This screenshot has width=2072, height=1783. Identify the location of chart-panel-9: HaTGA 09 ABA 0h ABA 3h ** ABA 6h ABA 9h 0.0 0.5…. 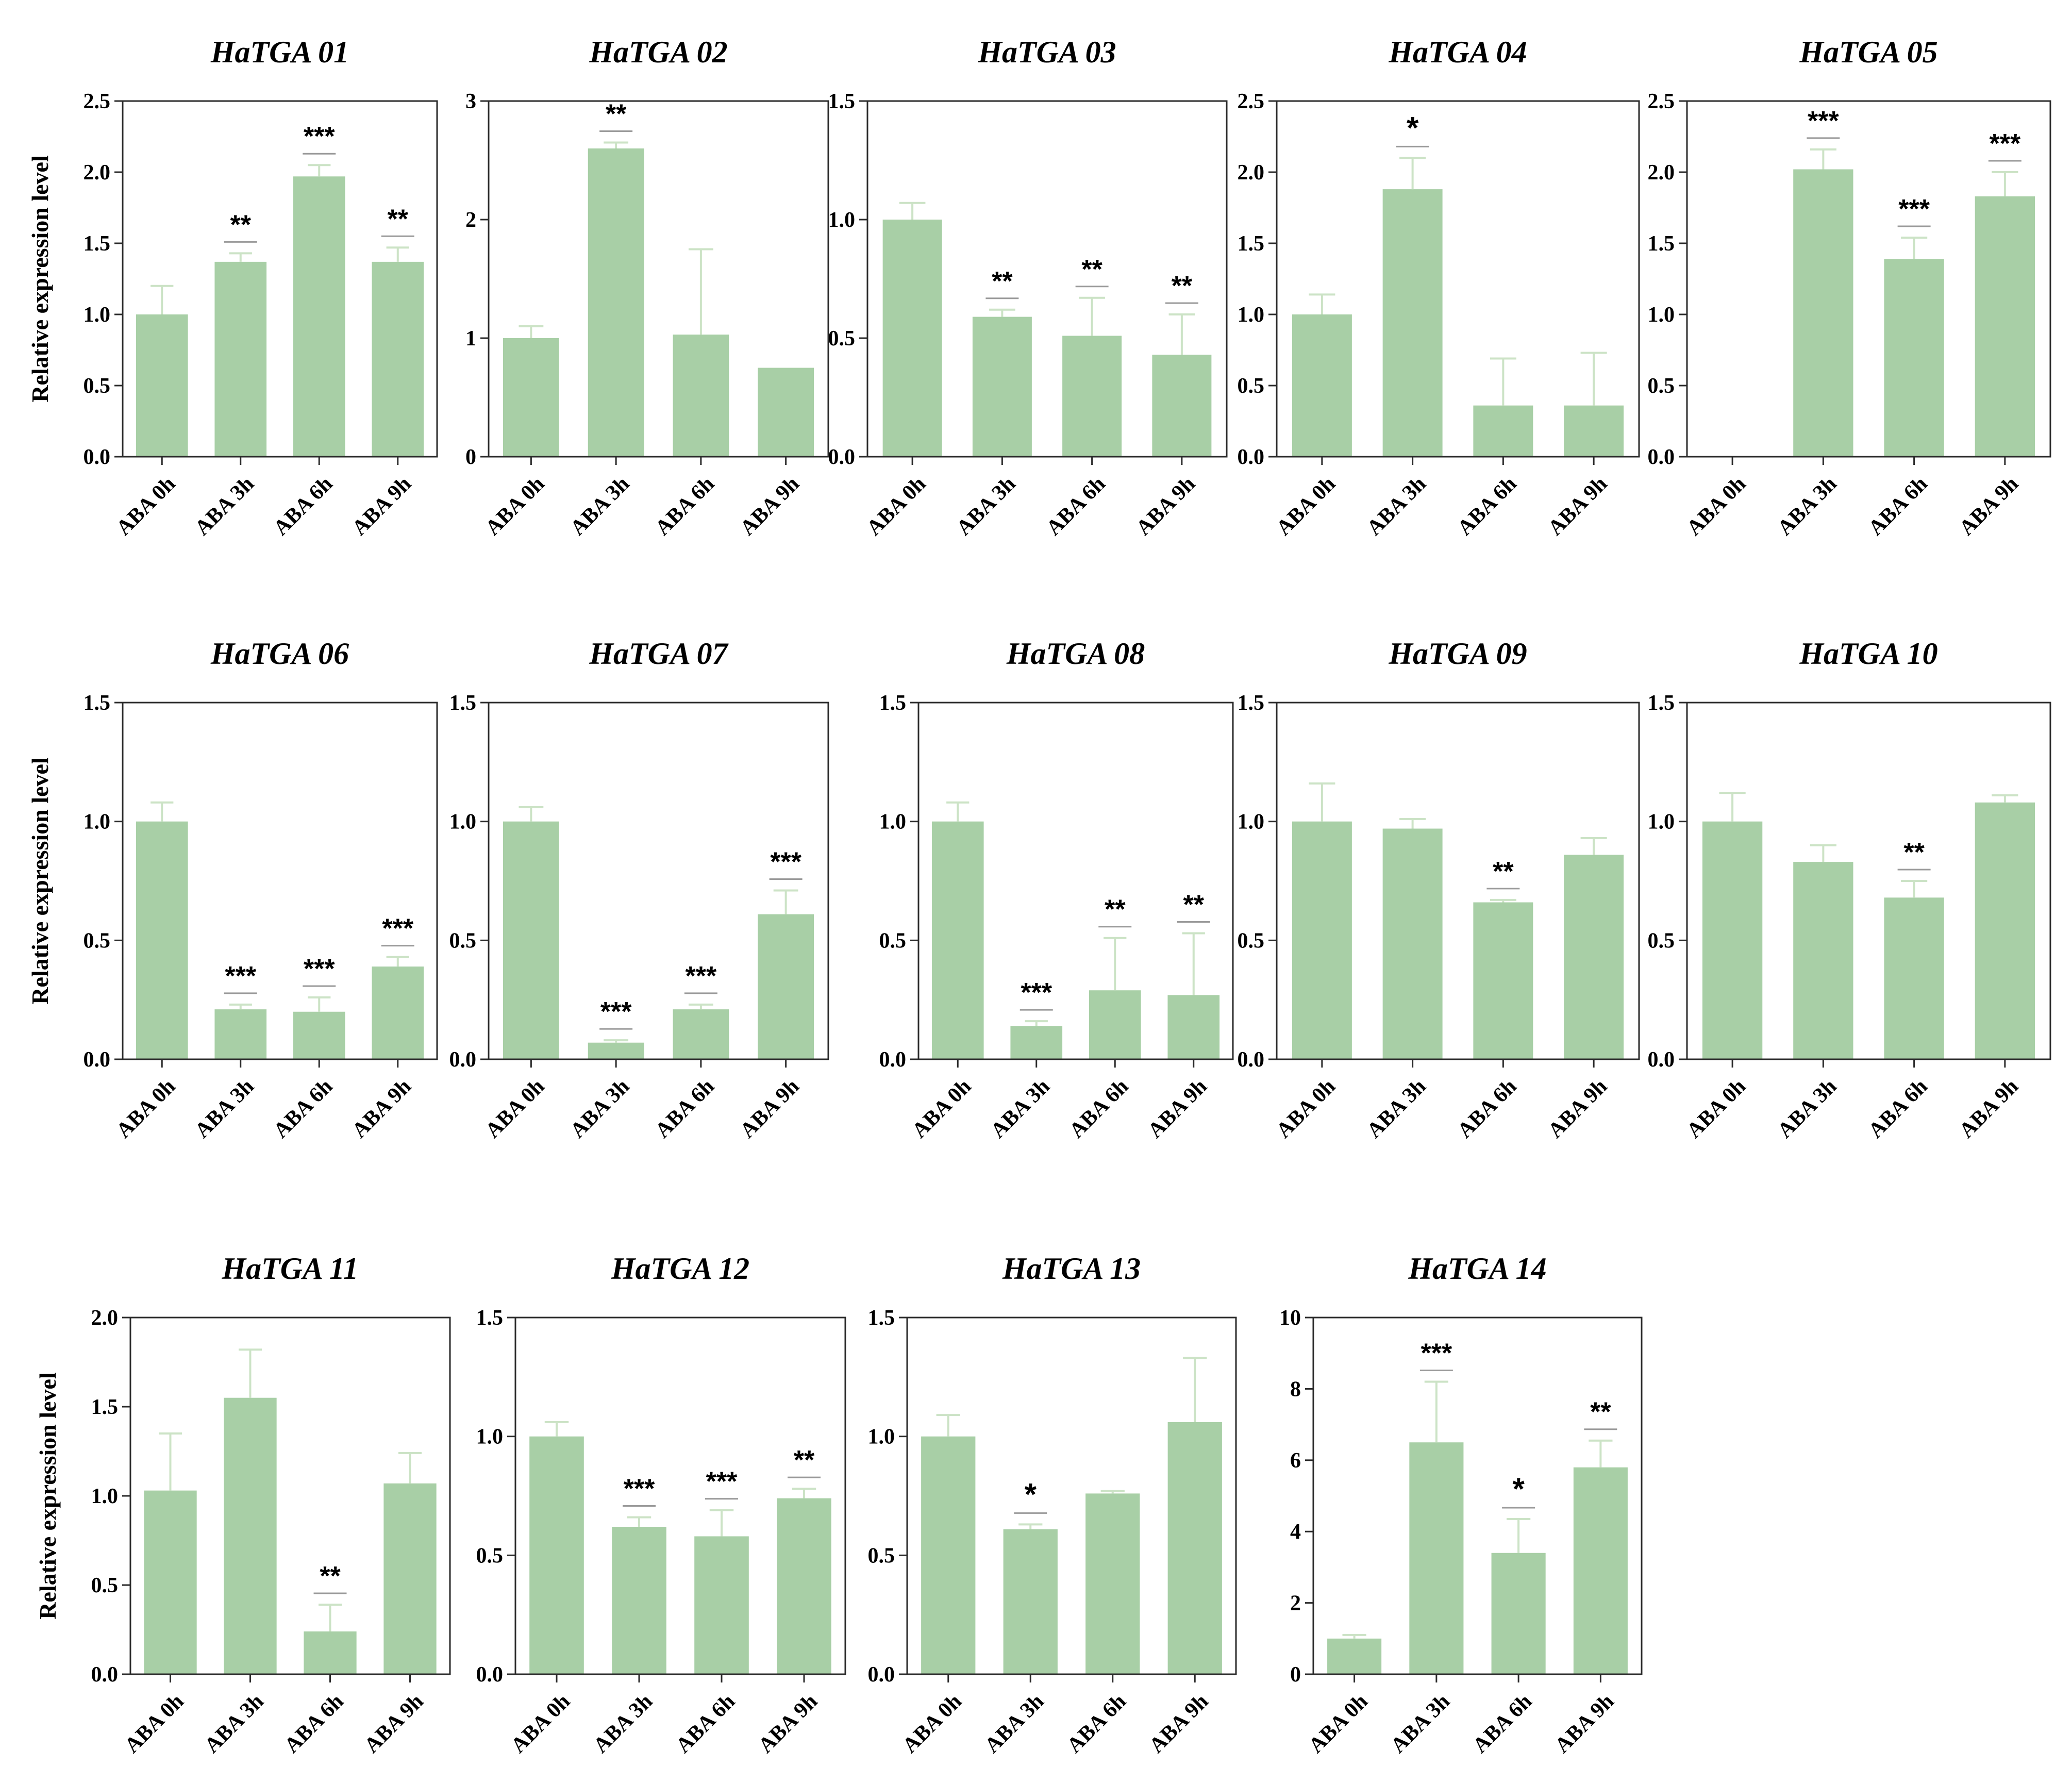
(1439, 890).